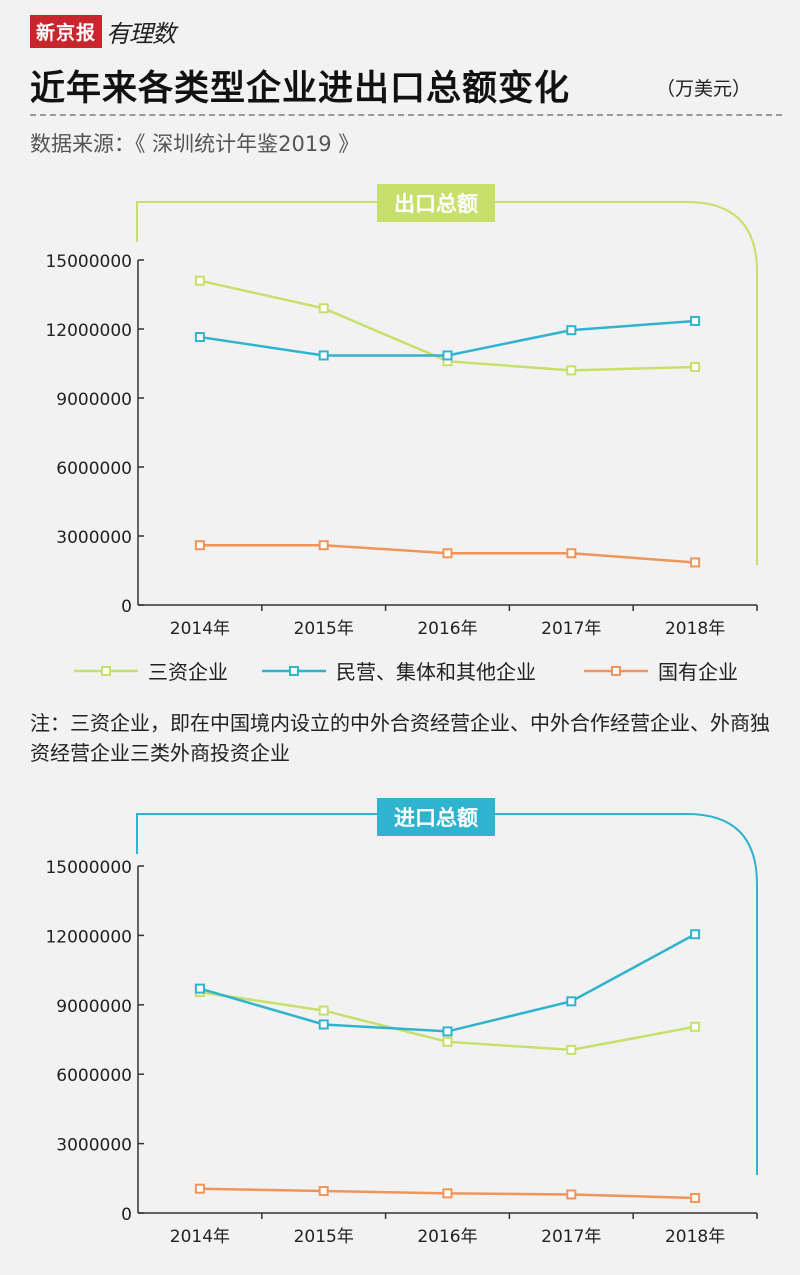 This screenshot has width=800, height=1275. Describe the element at coordinates (324, 1237) in the screenshot. I see `import-x-tick-label: 2015年` at that location.